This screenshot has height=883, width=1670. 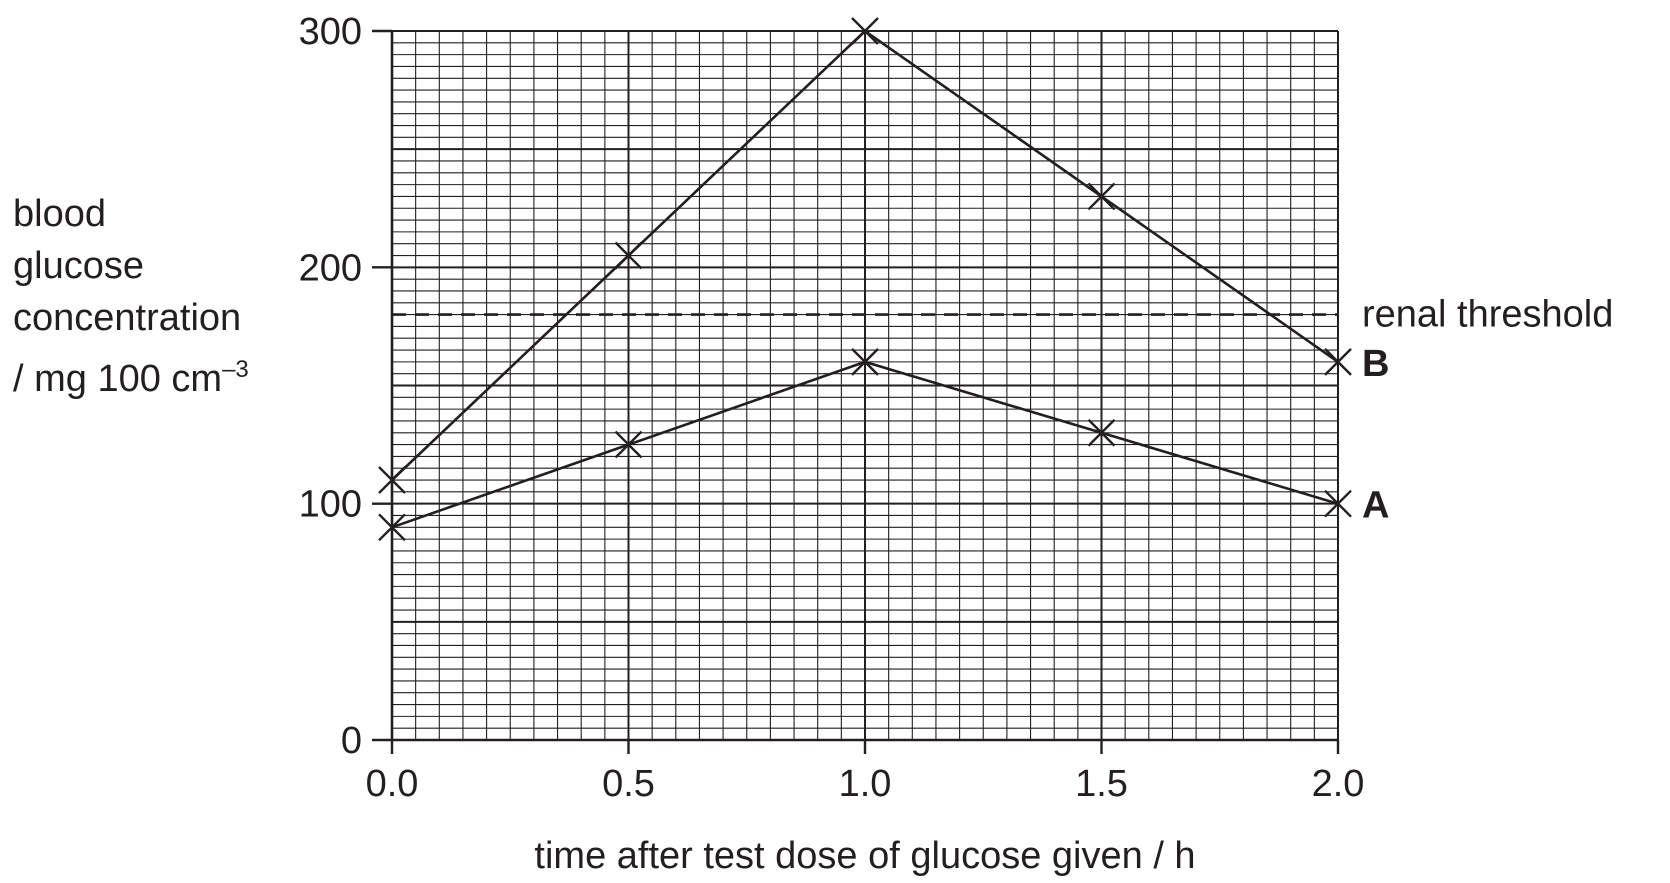 What do you see at coordinates (628, 784) in the screenshot?
I see `x-tick-label: 0.5` at bounding box center [628, 784].